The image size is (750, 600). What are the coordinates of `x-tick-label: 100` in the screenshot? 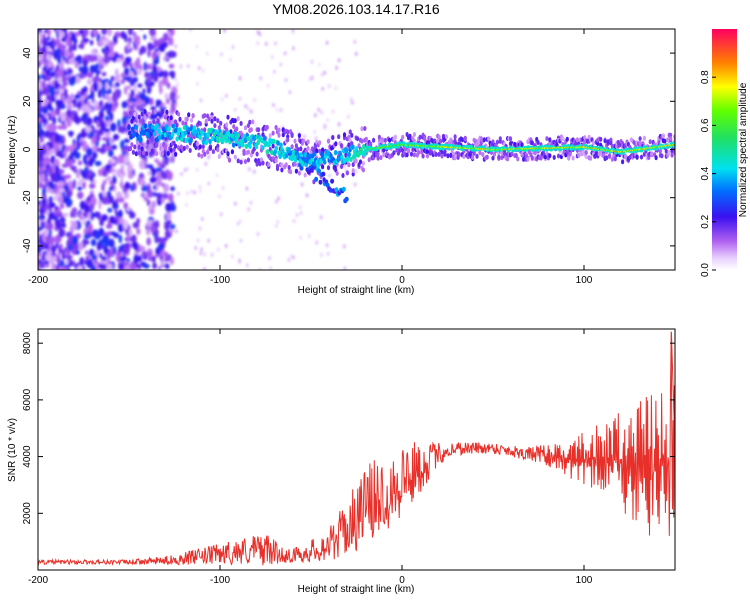 It's located at (584, 580).